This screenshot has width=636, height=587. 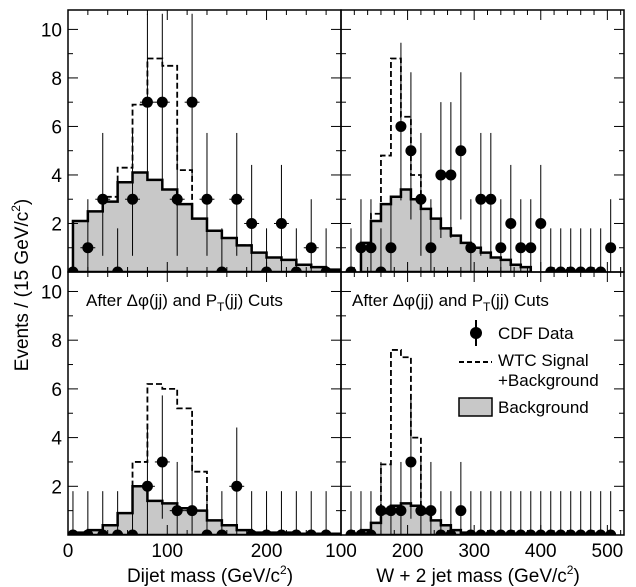 I want to click on legend-data-marker, so click(x=476, y=333).